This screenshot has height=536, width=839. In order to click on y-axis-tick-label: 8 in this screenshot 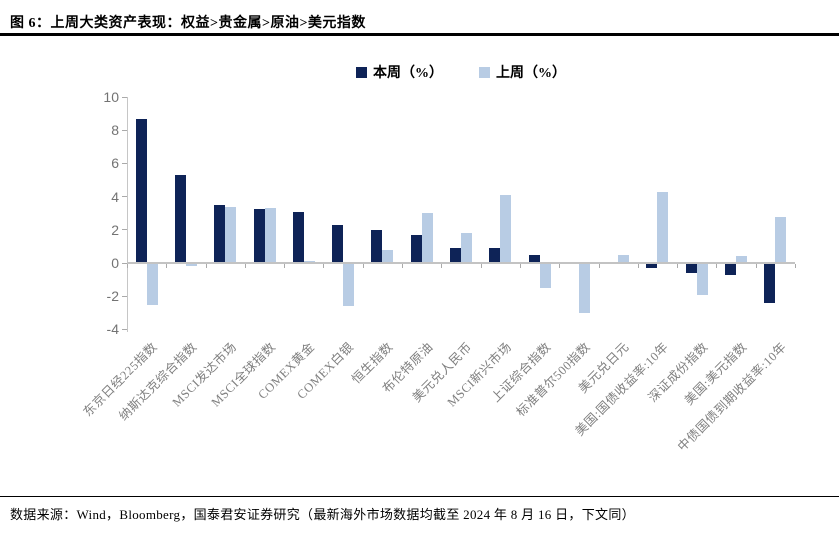, I will do `click(115, 130)`.